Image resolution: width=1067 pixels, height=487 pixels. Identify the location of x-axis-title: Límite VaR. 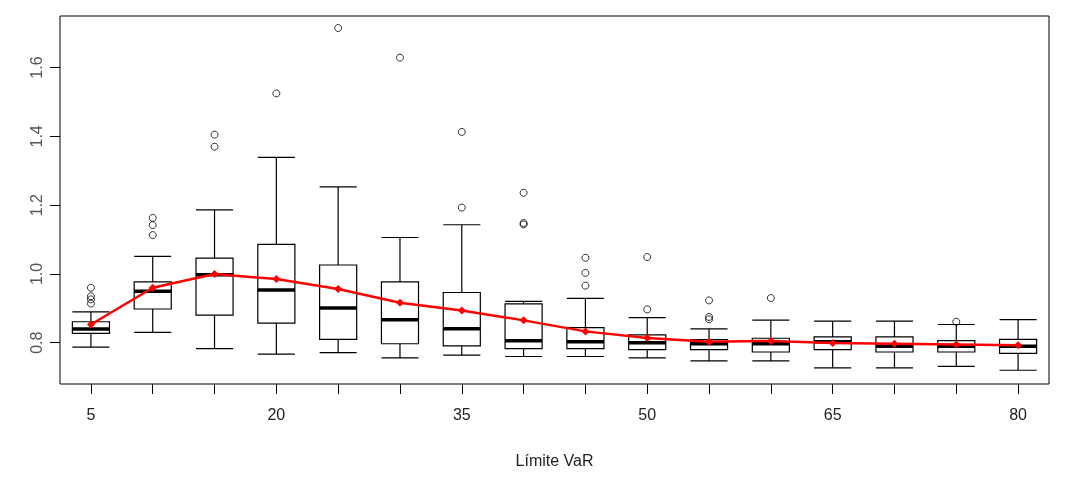
(554, 460).